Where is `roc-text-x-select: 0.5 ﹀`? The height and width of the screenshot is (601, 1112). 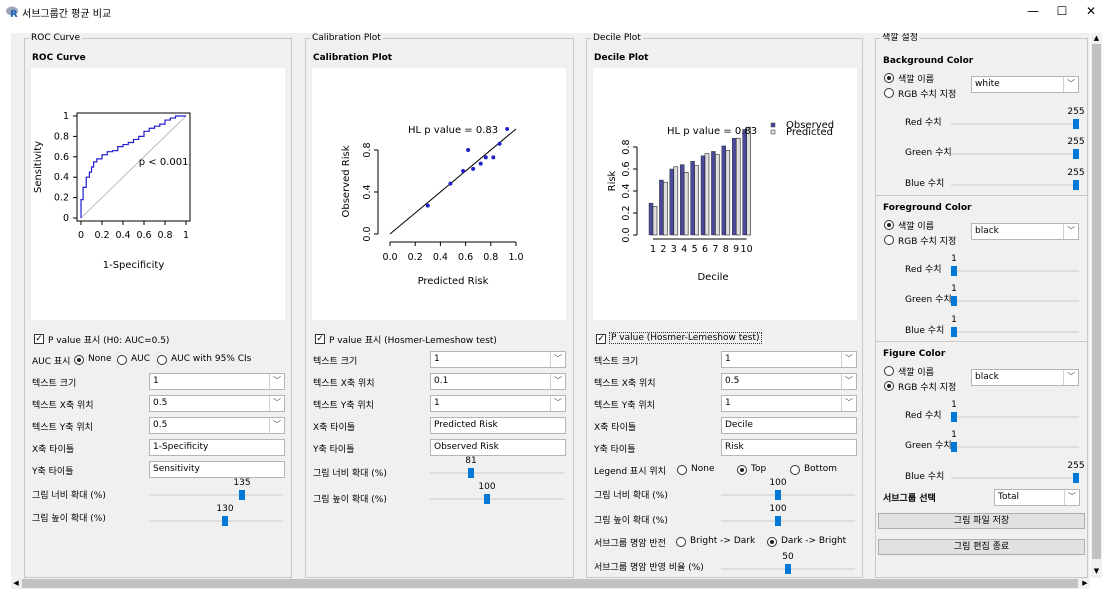 roc-text-x-select: 0.5 ﹀ is located at coordinates (217, 403).